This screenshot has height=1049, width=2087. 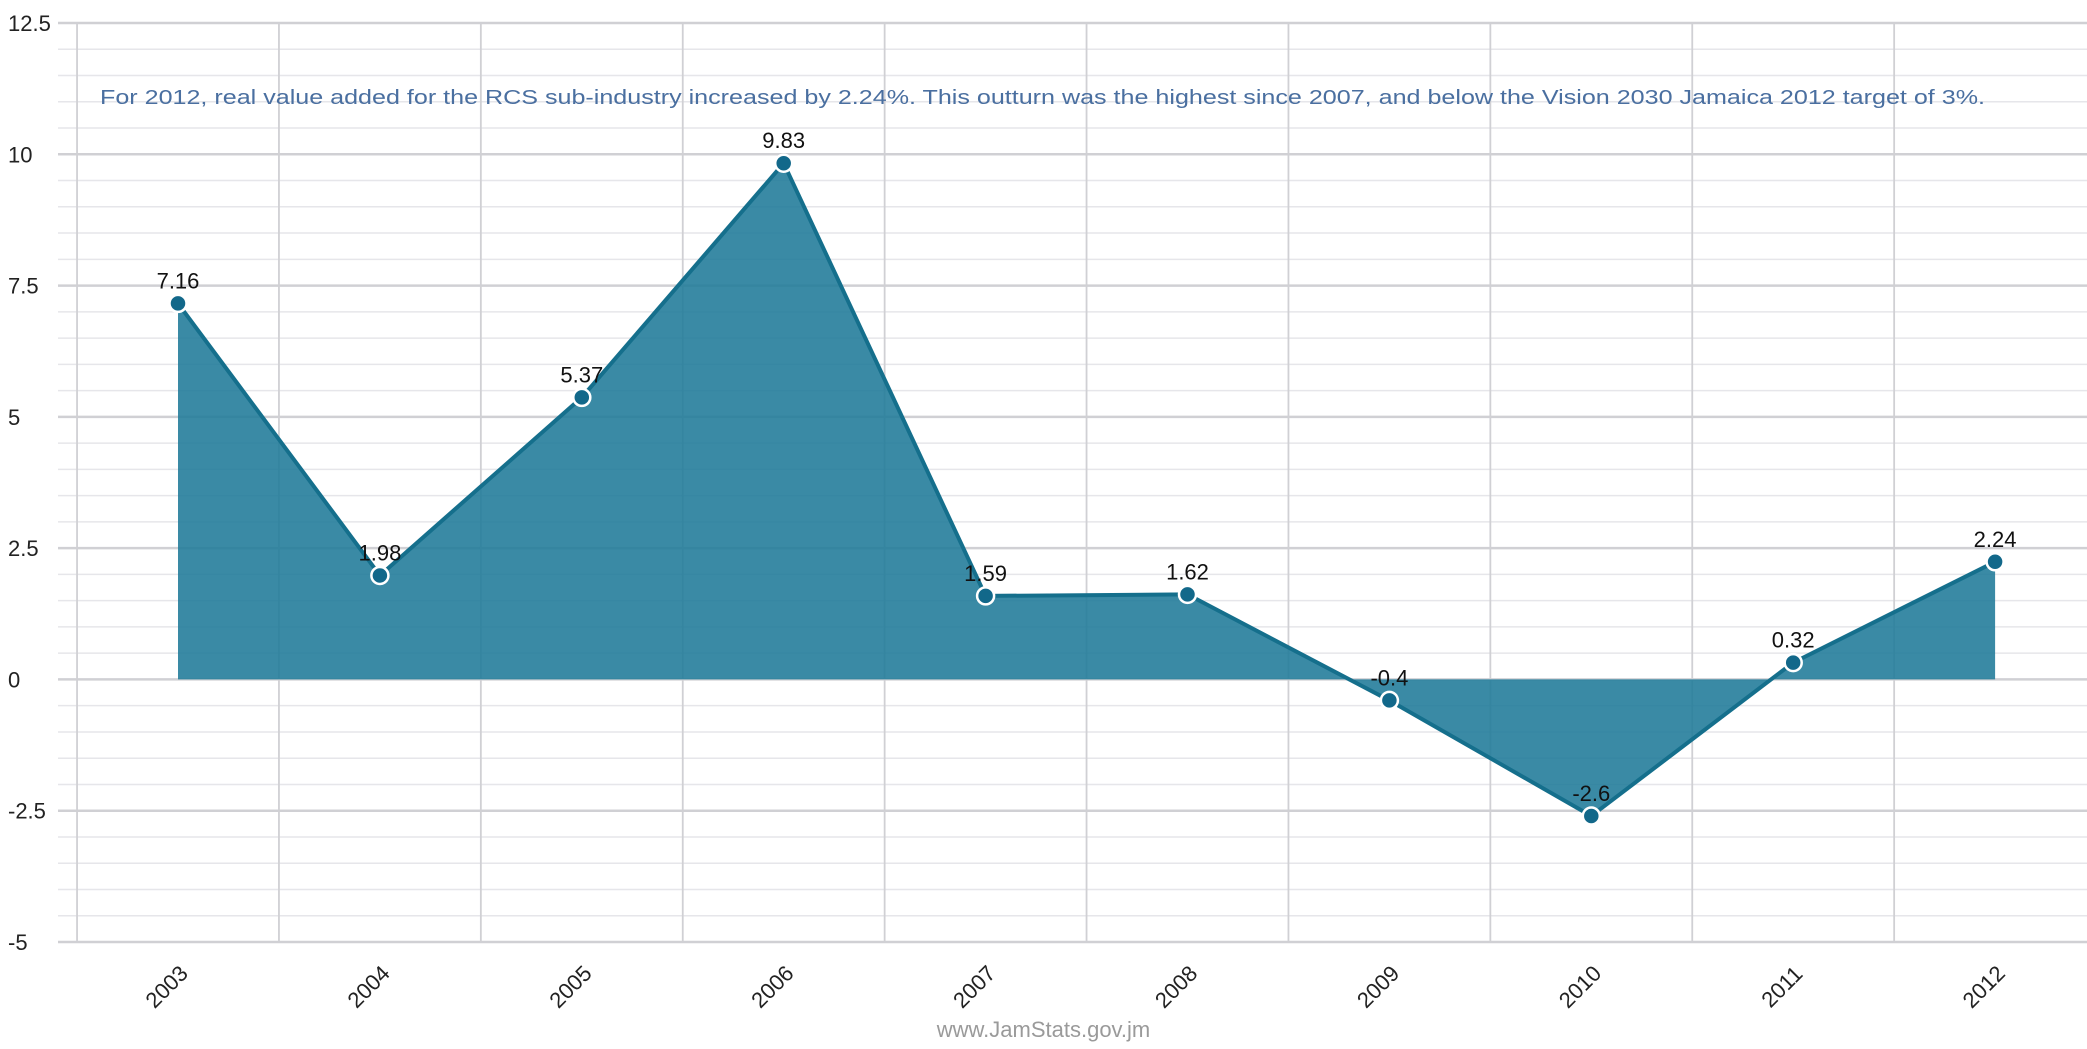 What do you see at coordinates (178, 280) in the screenshot?
I see `data-label: 7.16` at bounding box center [178, 280].